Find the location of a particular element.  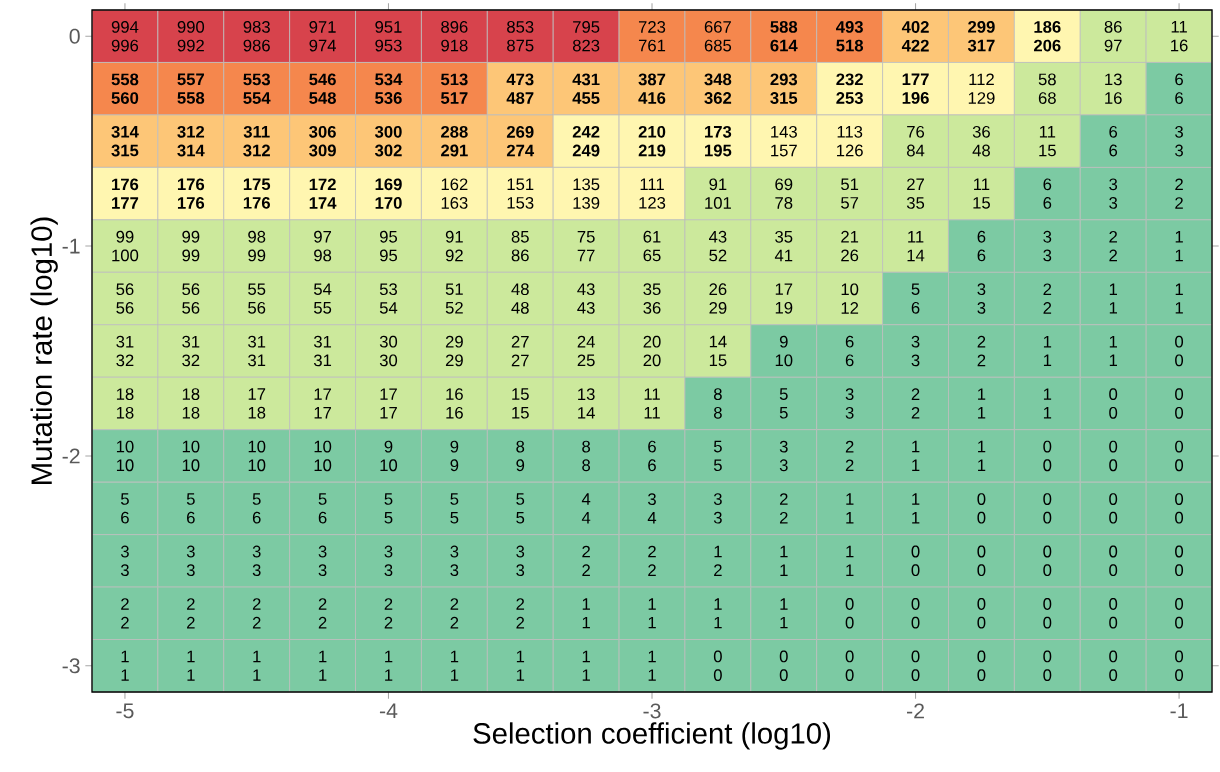

data-label: 48 is located at coordinates (520, 289).